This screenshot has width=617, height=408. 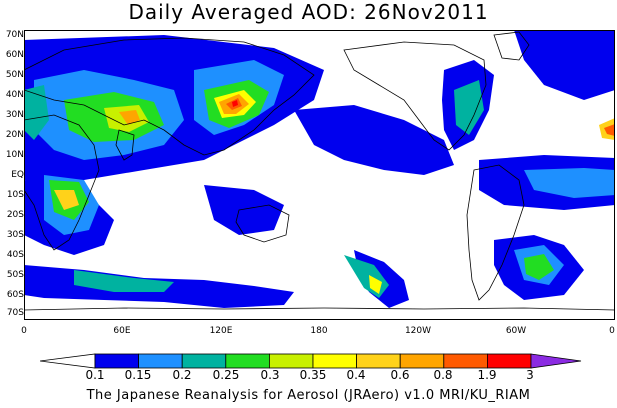 I want to click on lat-label: 70S, so click(x=15, y=313).